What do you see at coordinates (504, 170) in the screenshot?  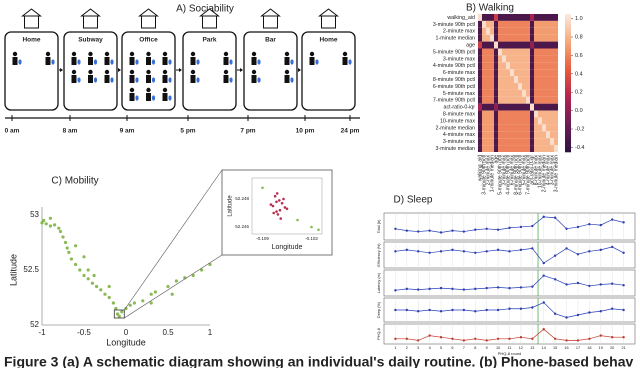 I see `column-label: 3-minute max` at bounding box center [504, 170].